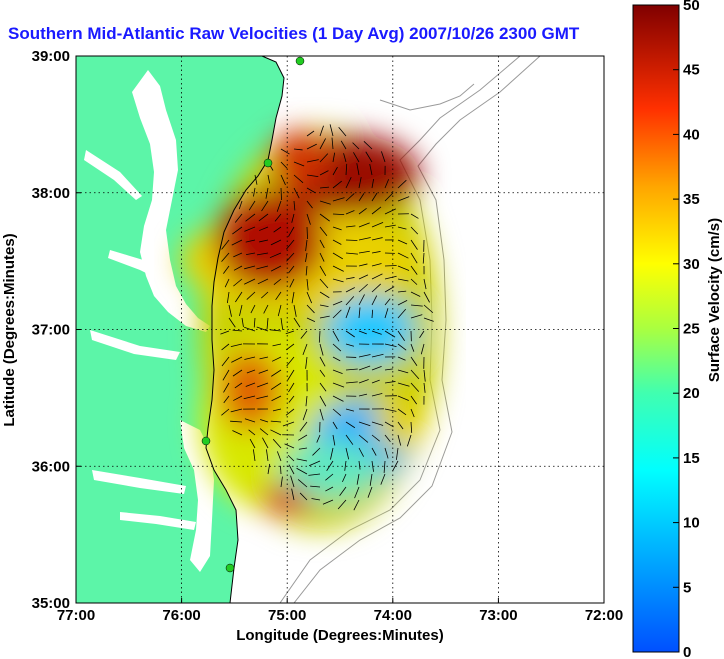 The width and height of the screenshot is (724, 659). What do you see at coordinates (687, 587) in the screenshot?
I see `colorbar-tick-label: 5` at bounding box center [687, 587].